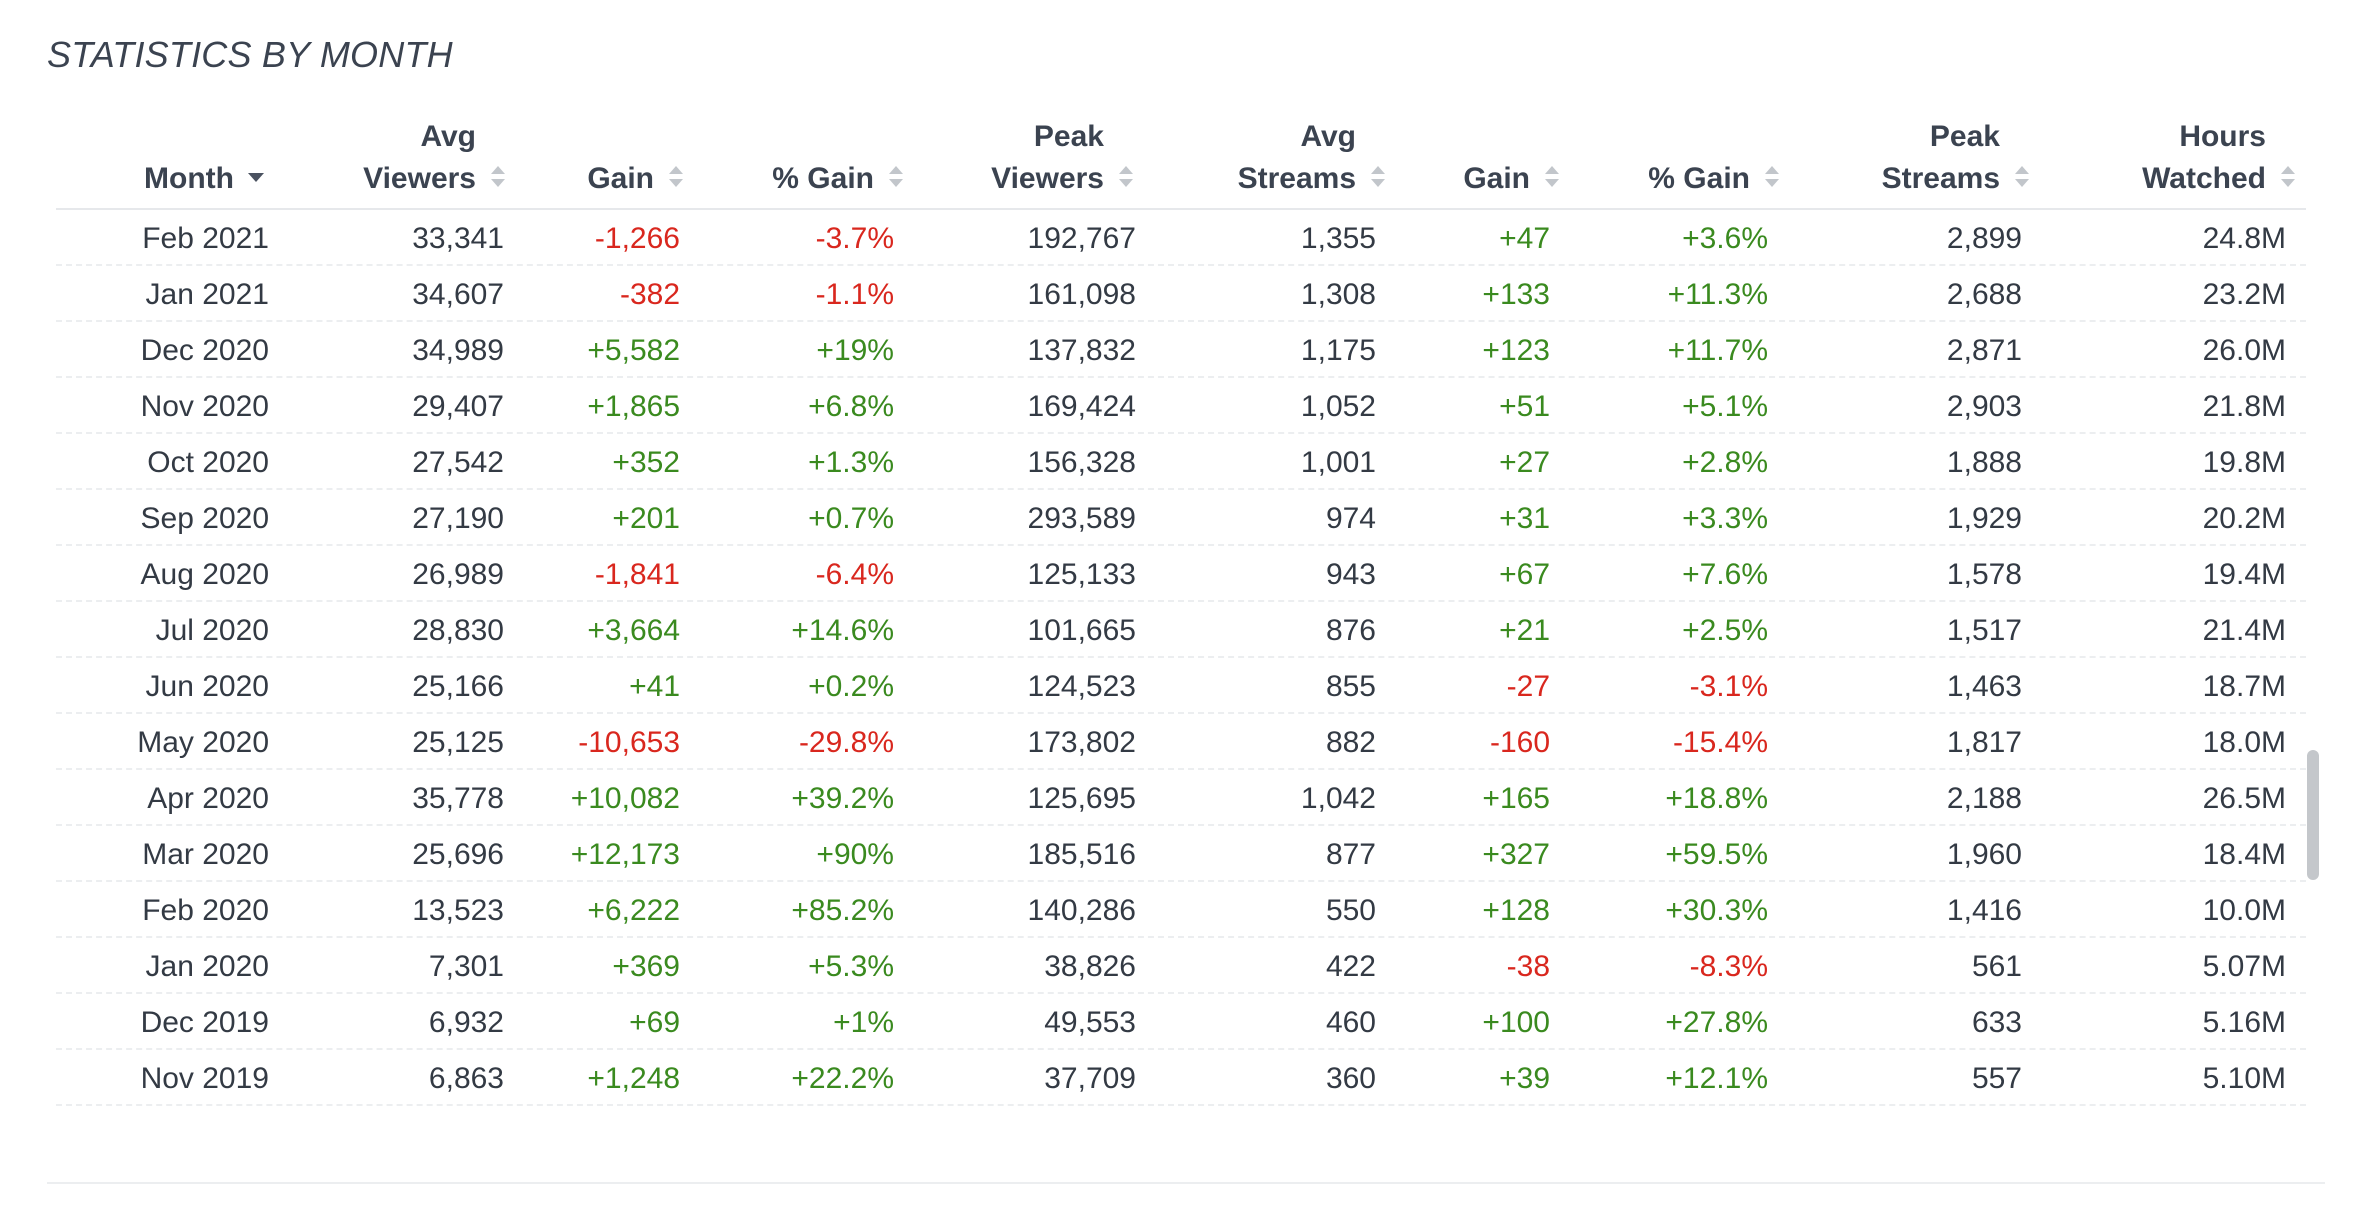 This screenshot has height=1216, width=2372. What do you see at coordinates (851, 518) in the screenshot?
I see `cell-pct-gain: +0.7%` at bounding box center [851, 518].